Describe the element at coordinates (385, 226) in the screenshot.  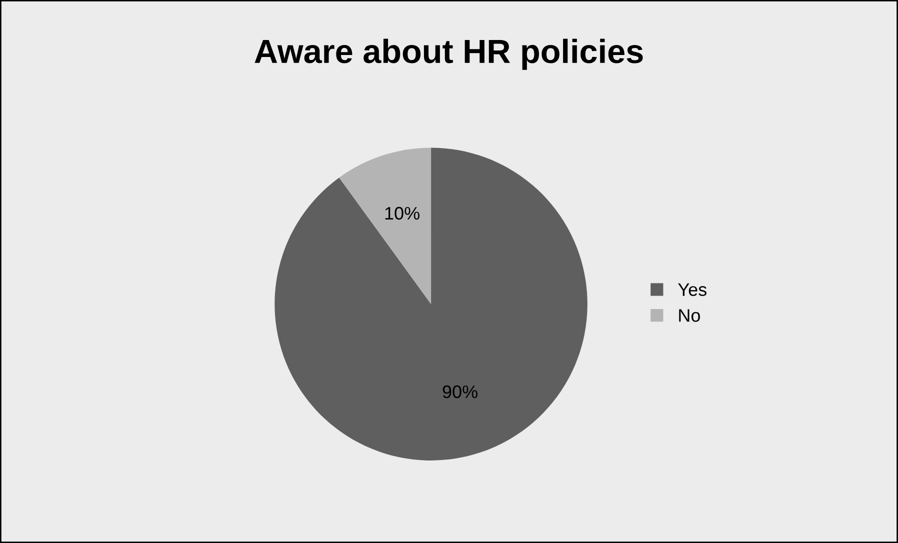
I see `pie-slice` at that location.